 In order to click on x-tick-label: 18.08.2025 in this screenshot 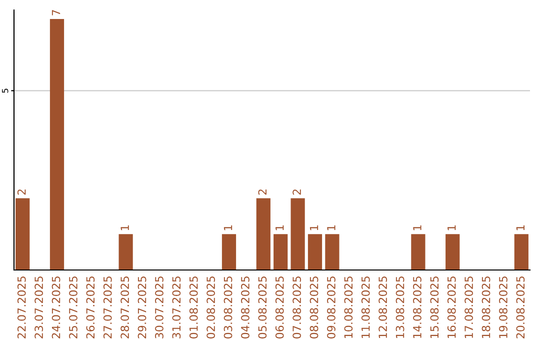, I will do `click(486, 307)`.